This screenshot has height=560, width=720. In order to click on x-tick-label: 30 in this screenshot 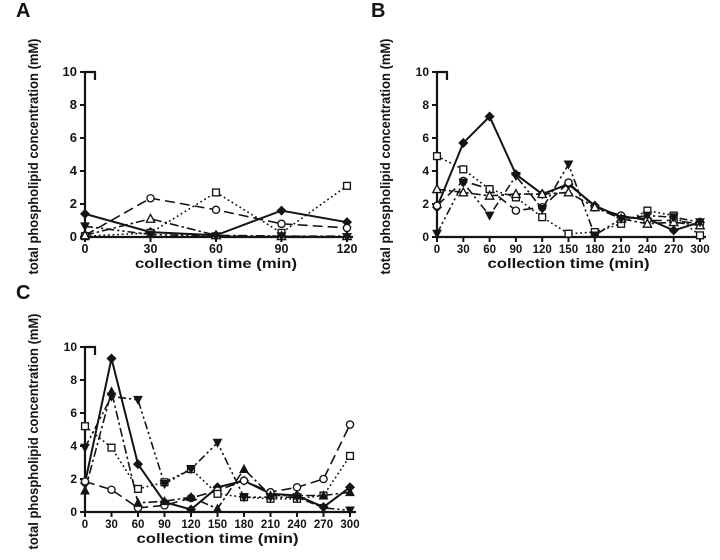, I will do `click(151, 249)`.